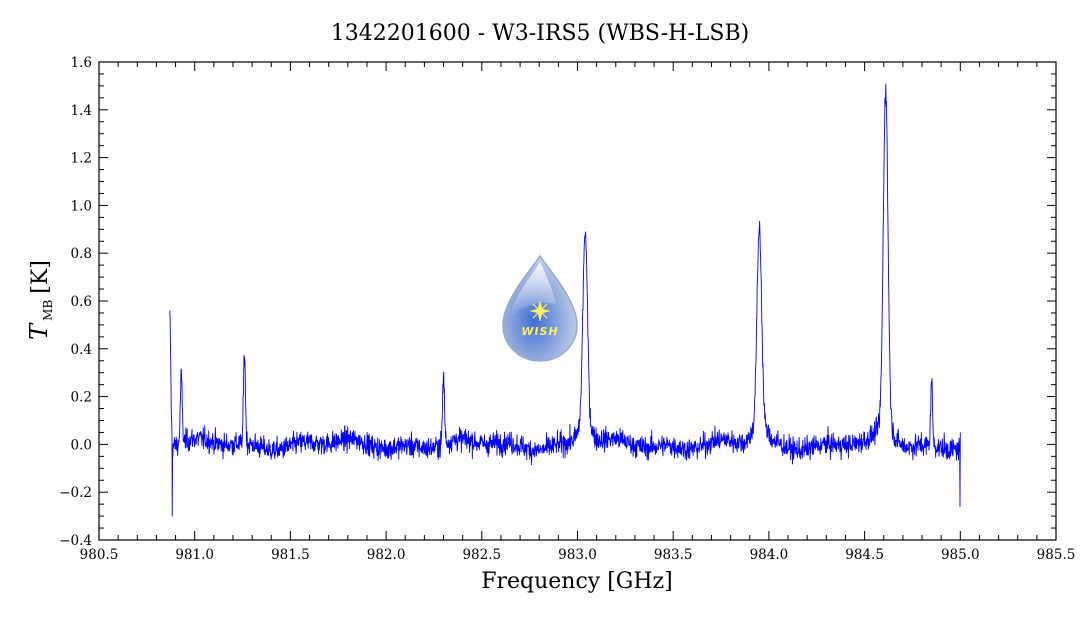 Image resolution: width=1080 pixels, height=618 pixels. What do you see at coordinates (864, 555) in the screenshot?
I see `x-tick-label: 984.5` at bounding box center [864, 555].